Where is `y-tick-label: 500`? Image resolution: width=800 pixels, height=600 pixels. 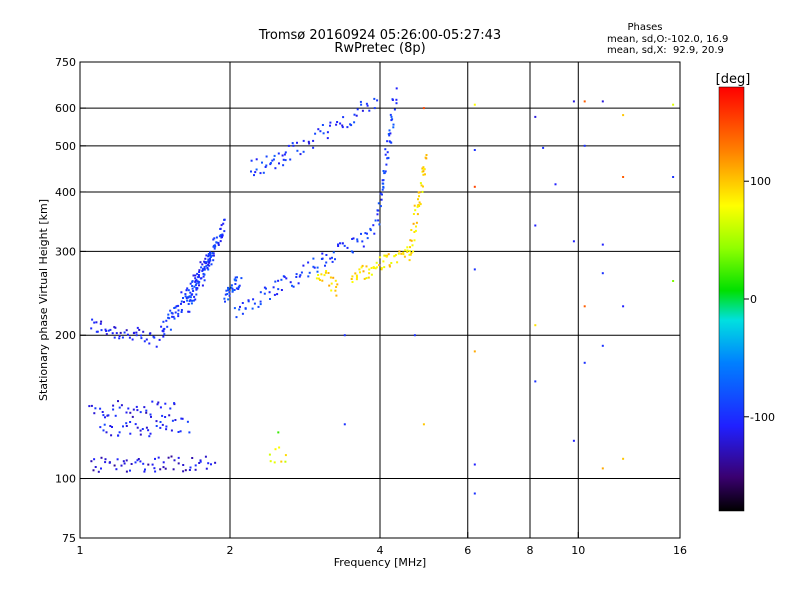
y-tick-label: 500 is located at coordinates (65, 146).